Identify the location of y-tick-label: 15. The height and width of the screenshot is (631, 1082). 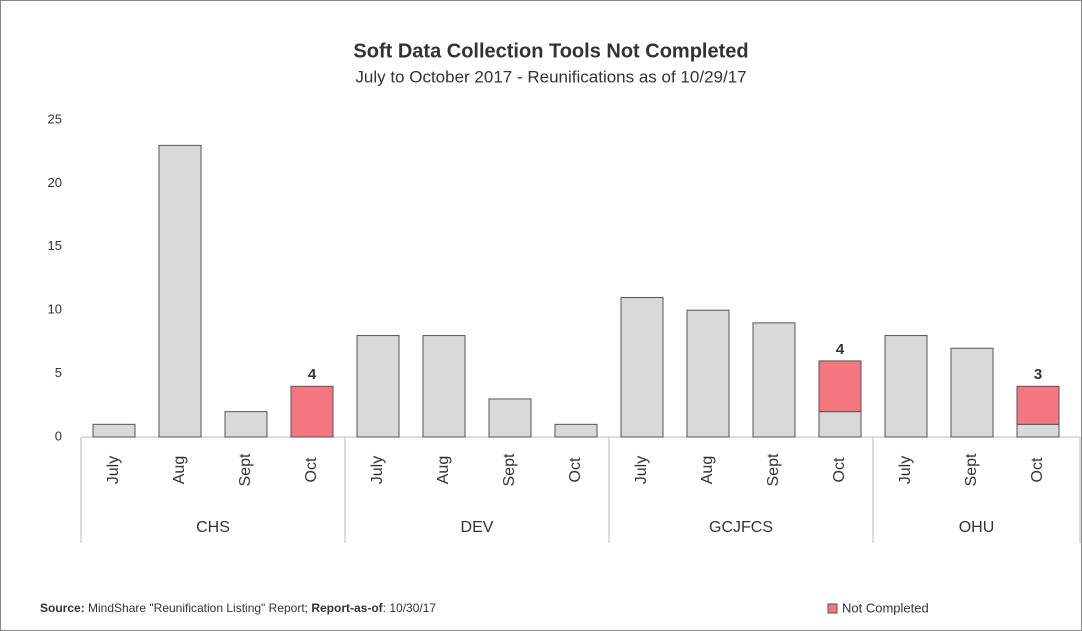
(55, 245).